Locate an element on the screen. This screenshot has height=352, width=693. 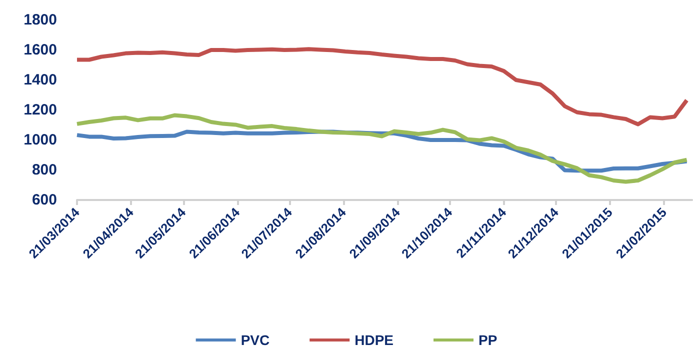
y-tick-label: 800 is located at coordinates (44, 170).